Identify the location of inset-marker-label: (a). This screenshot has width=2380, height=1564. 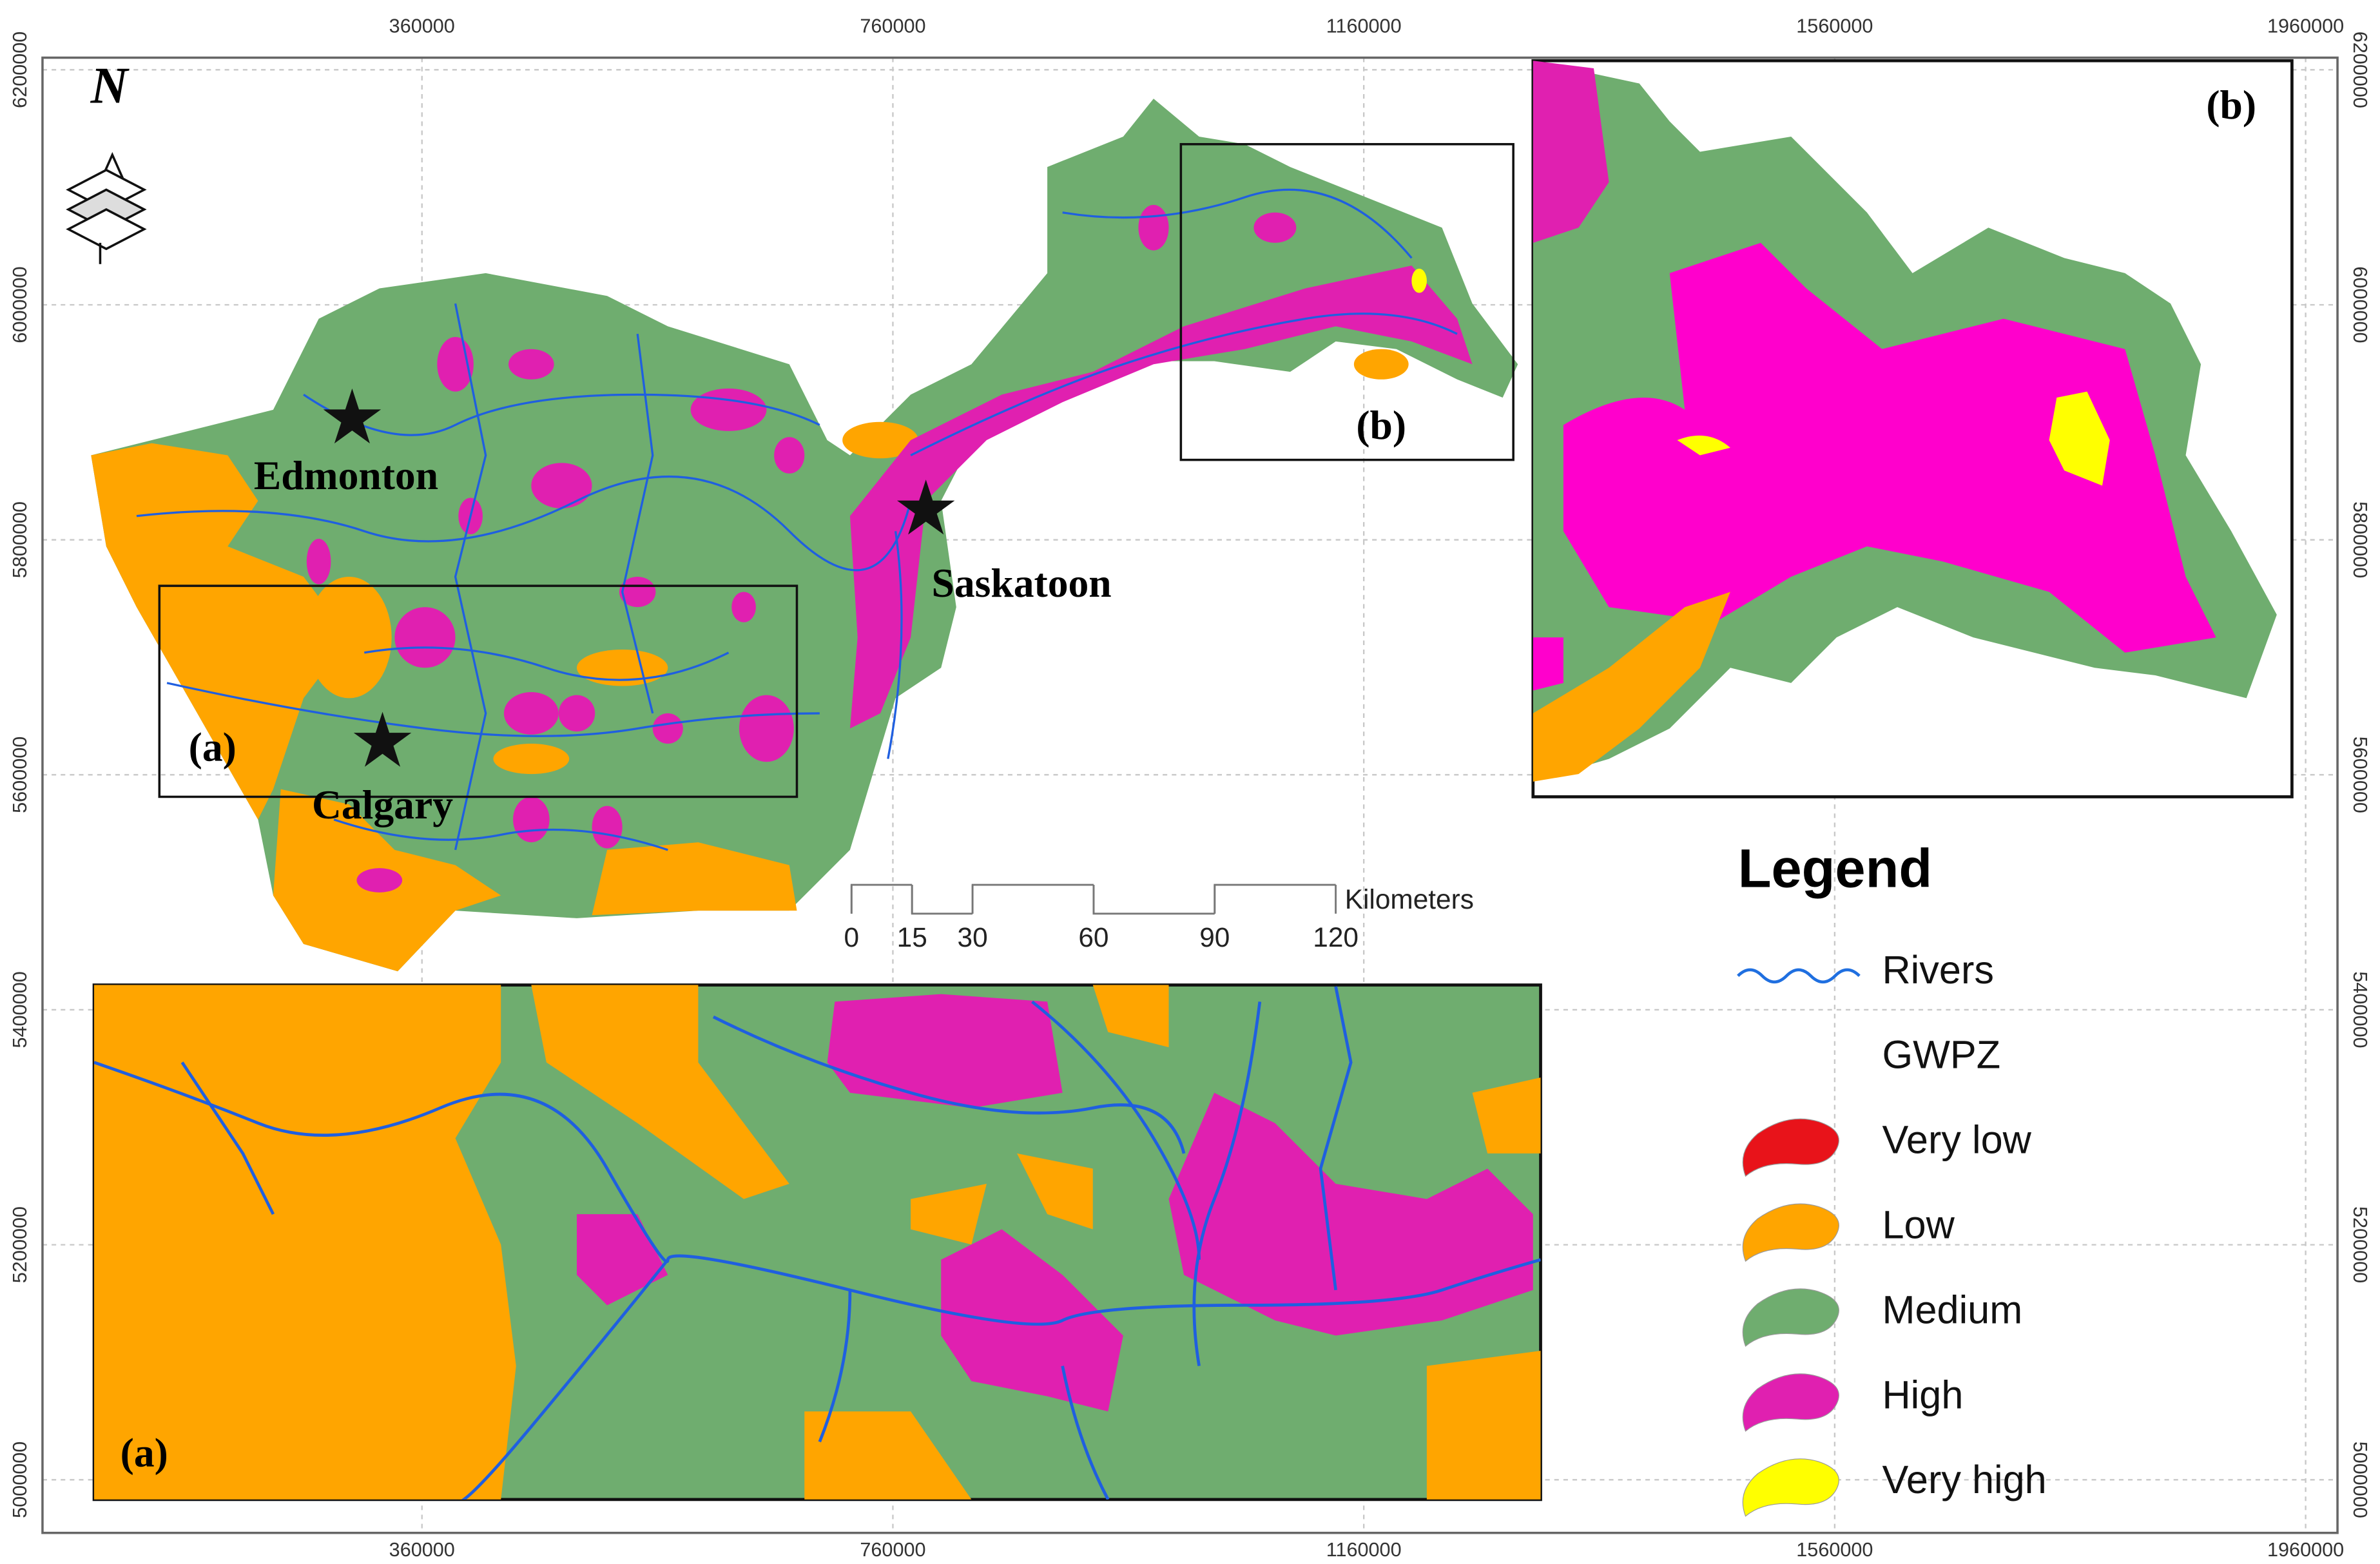
(213, 746).